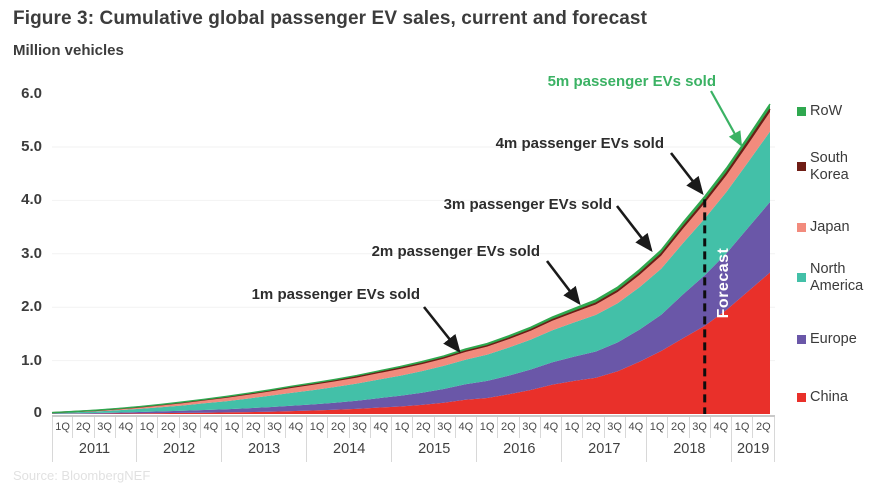 The height and width of the screenshot is (486, 880). I want to click on forecast-label: Forecast, so click(723, 283).